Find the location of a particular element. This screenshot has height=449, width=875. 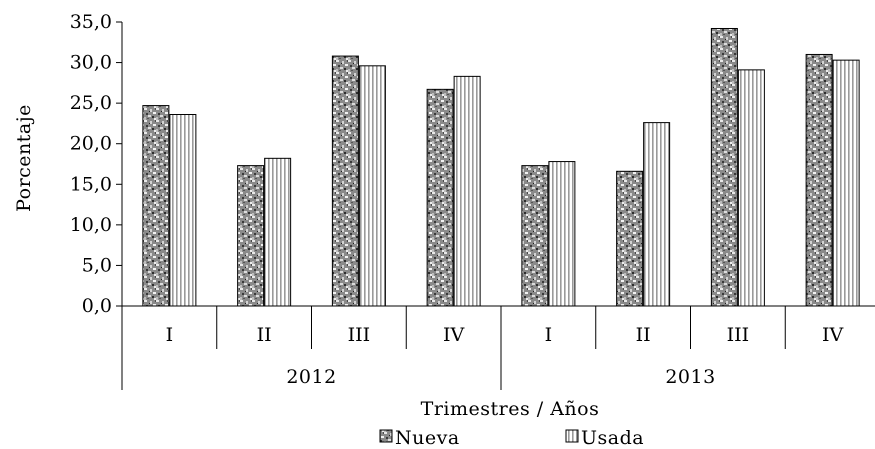

y-tick-label: 30,0 is located at coordinates (91, 63).